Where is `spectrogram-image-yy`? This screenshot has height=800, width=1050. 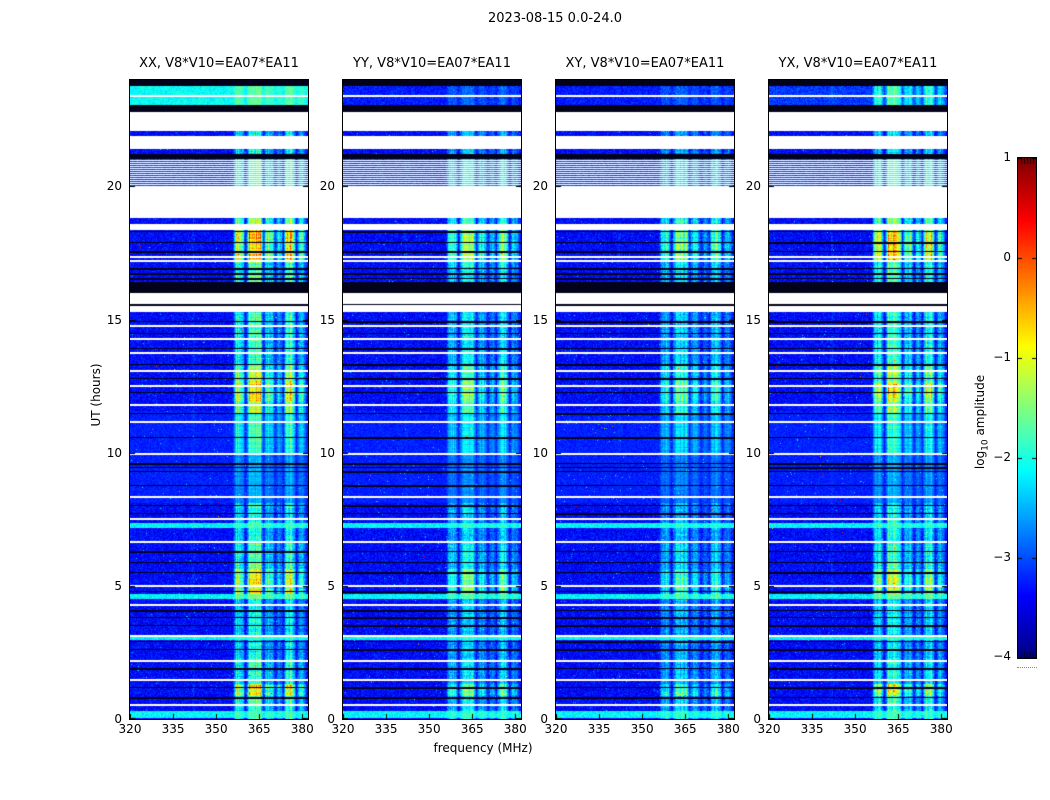
spectrogram-image-yy is located at coordinates (432, 399).